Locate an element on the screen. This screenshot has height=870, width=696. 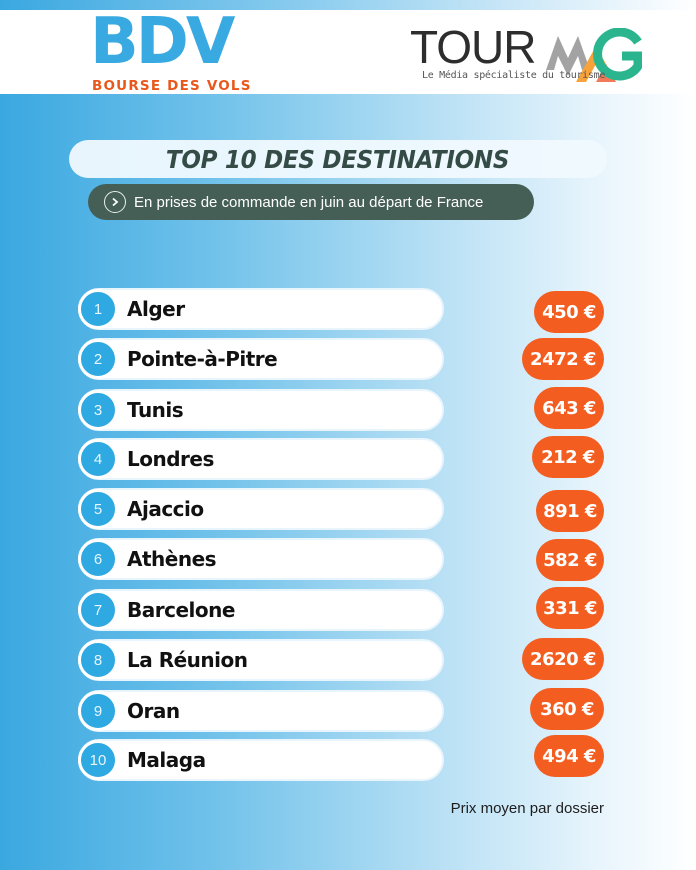
list-item: 9 Oran is located at coordinates (261, 711).